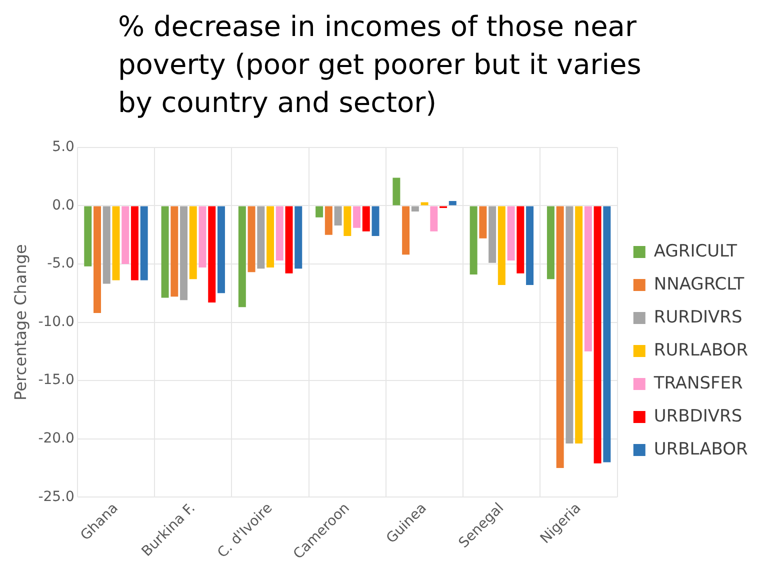 The width and height of the screenshot is (776, 577). What do you see at coordinates (380, 65) in the screenshot?
I see `chart-title: % decrease in incomes of those near poverty (poor get poorer but it varies by country and sector)` at bounding box center [380, 65].